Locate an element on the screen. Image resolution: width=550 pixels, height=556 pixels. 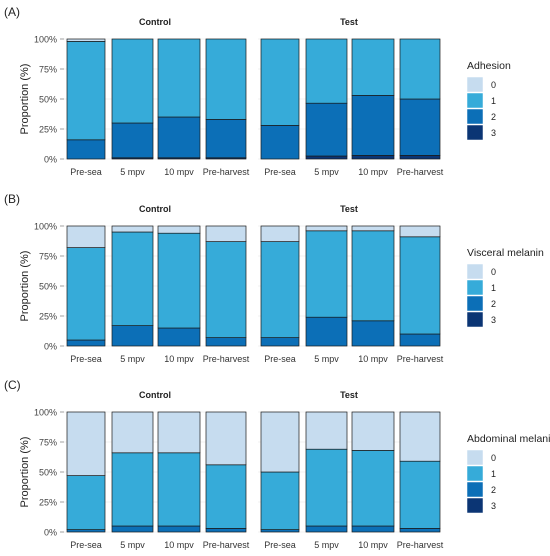
legend-title: Abdominal melanin is located at coordinates (508, 439).